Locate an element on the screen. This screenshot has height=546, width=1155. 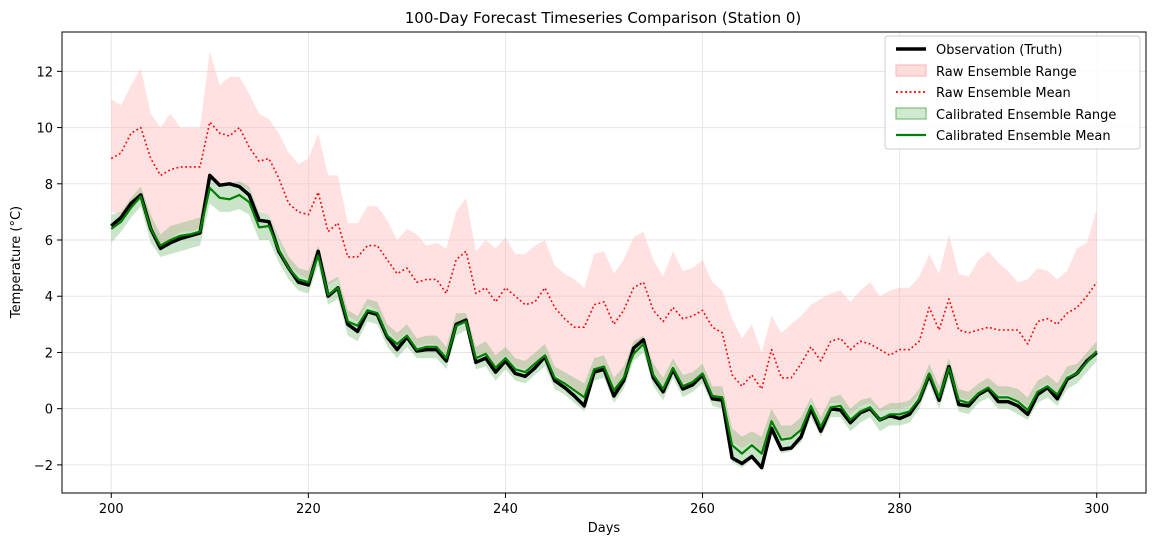
x-tick-label: 300 is located at coordinates (1096, 509).